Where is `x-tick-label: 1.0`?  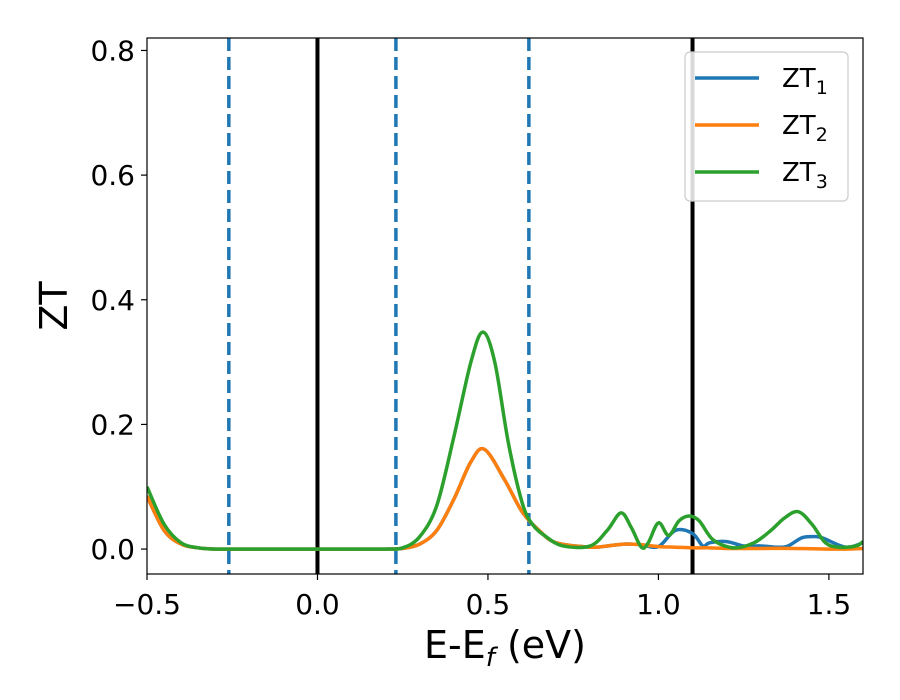 x-tick-label: 1.0 is located at coordinates (658, 604).